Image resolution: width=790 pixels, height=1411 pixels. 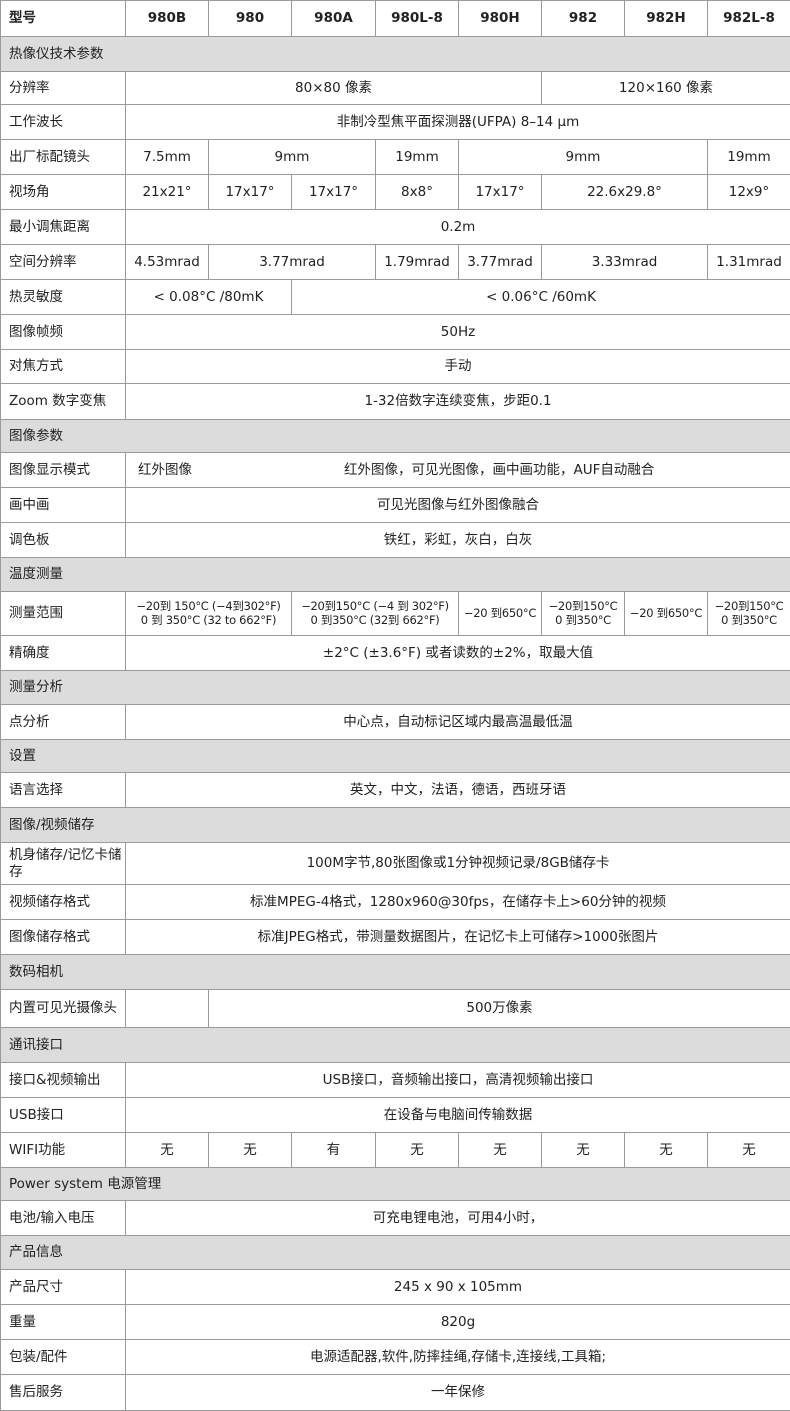 I want to click on spec-label: 图像显示模式, so click(x=63, y=470).